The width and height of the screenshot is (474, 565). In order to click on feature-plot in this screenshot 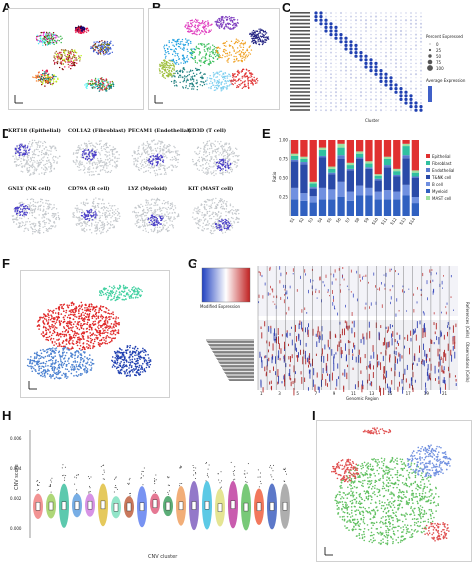, I will do `click(156, 215)`.